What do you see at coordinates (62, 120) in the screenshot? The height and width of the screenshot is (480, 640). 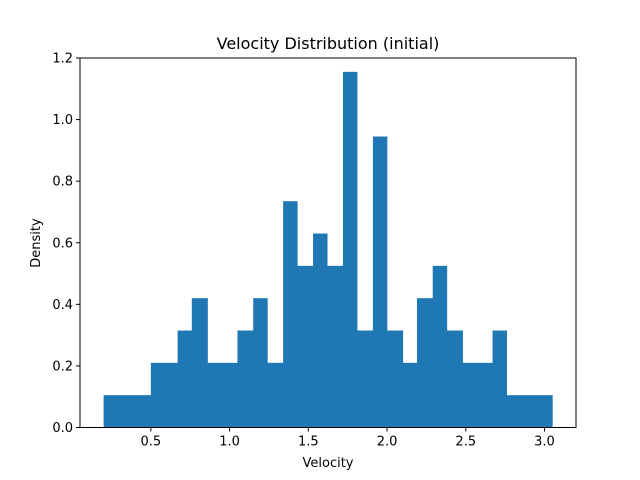 I see `y-tick-label: 1.0` at bounding box center [62, 120].